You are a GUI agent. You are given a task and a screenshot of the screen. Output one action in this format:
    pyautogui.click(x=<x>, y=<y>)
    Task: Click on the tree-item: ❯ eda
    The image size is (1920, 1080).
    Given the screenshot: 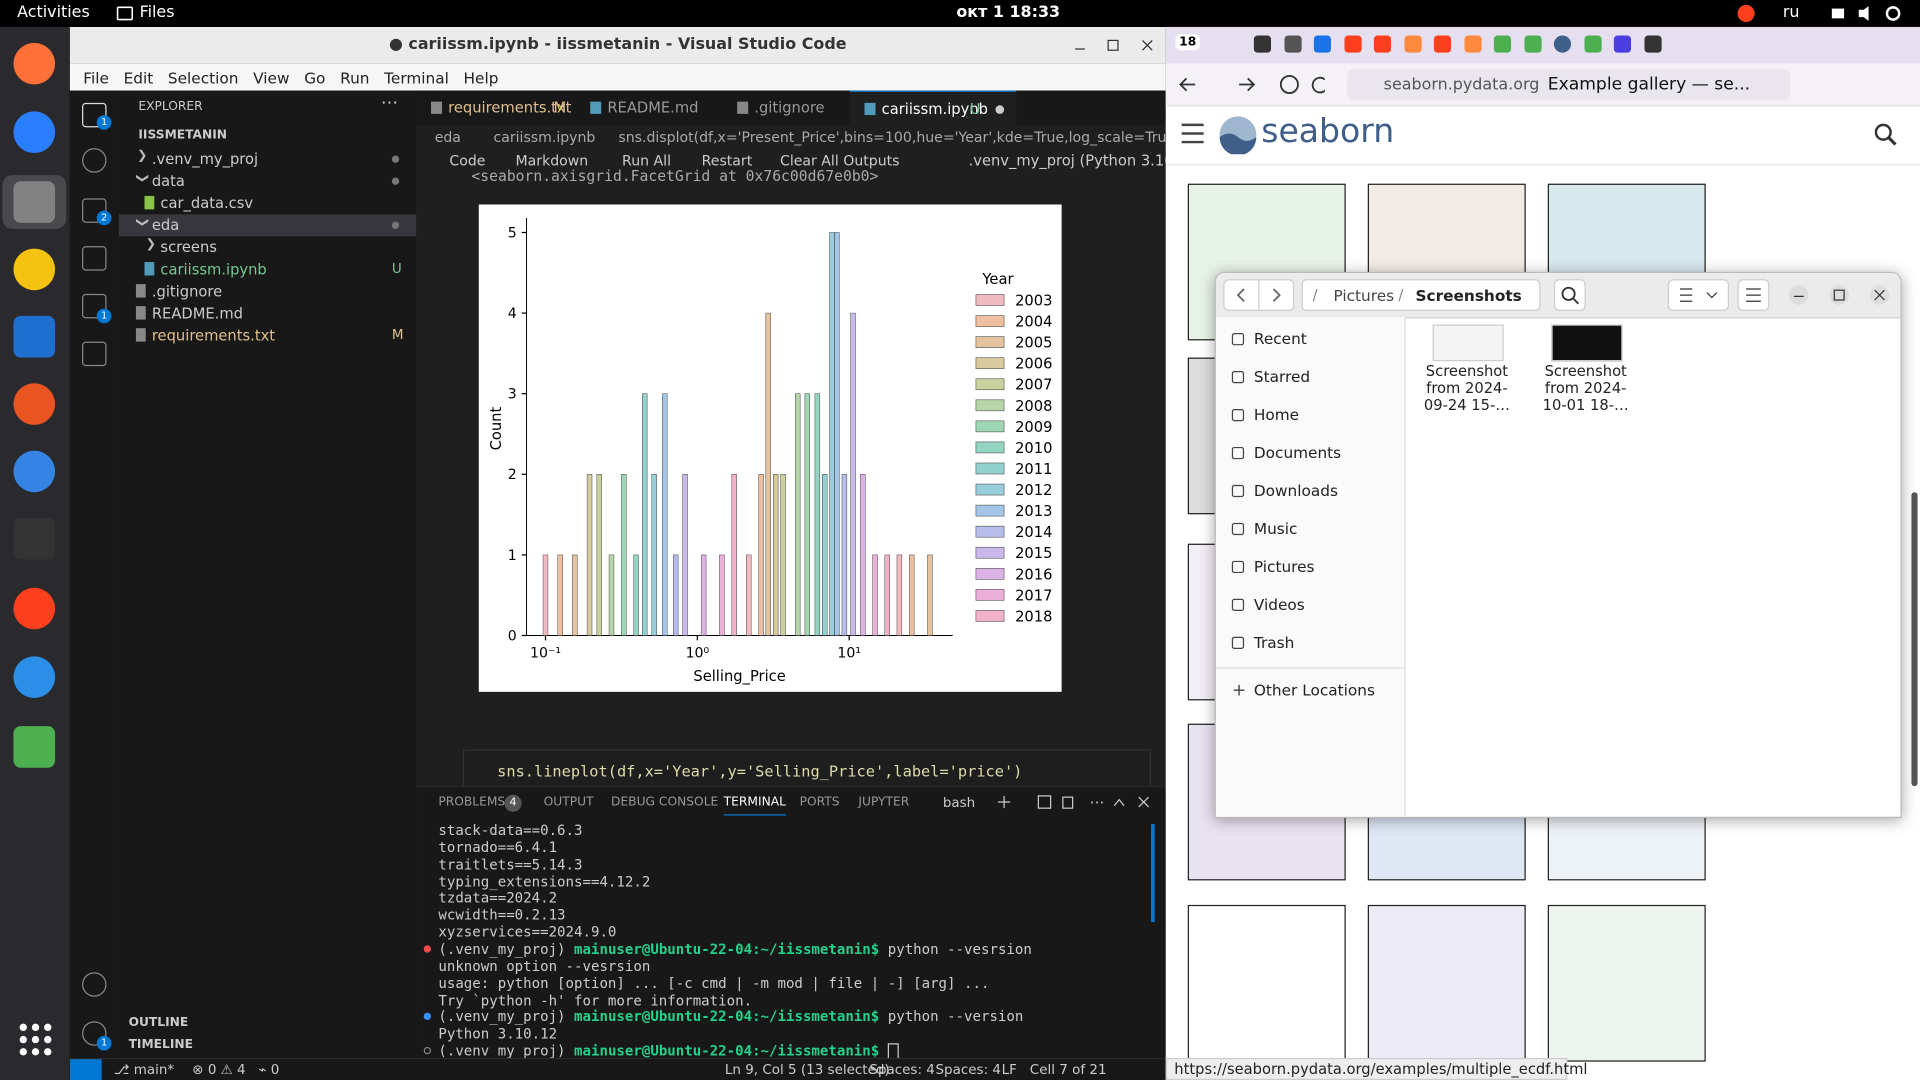 What is the action you would take?
    pyautogui.click(x=267, y=225)
    